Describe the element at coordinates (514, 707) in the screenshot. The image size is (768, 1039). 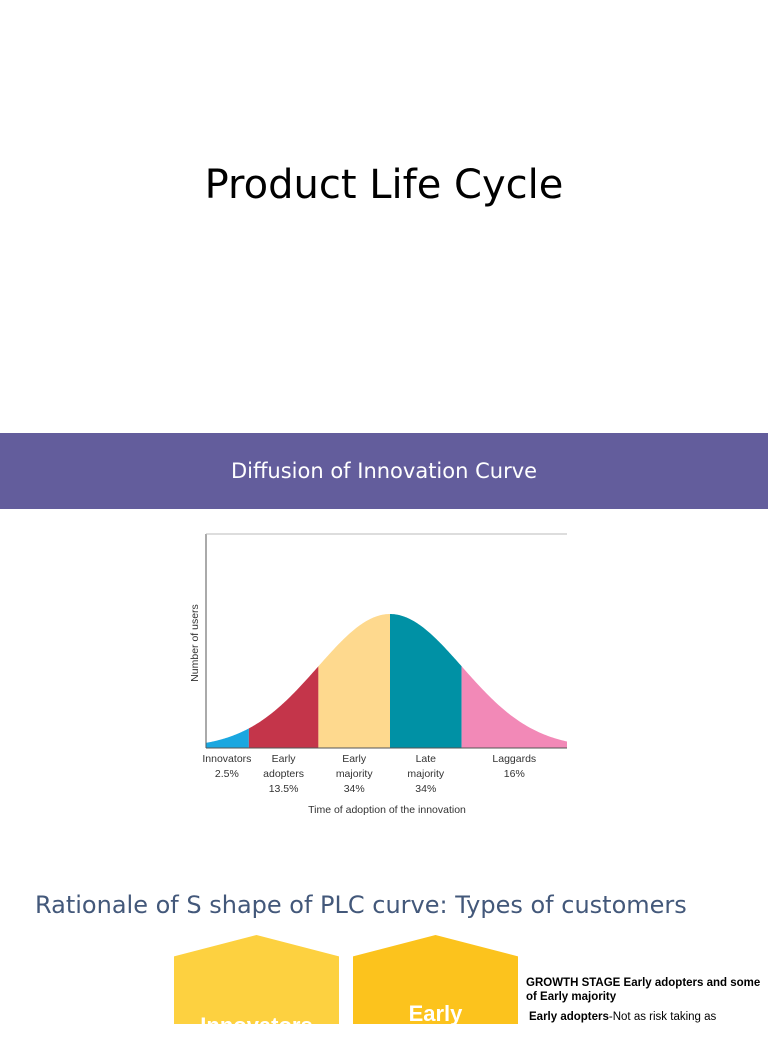
I see `segment-laggards` at that location.